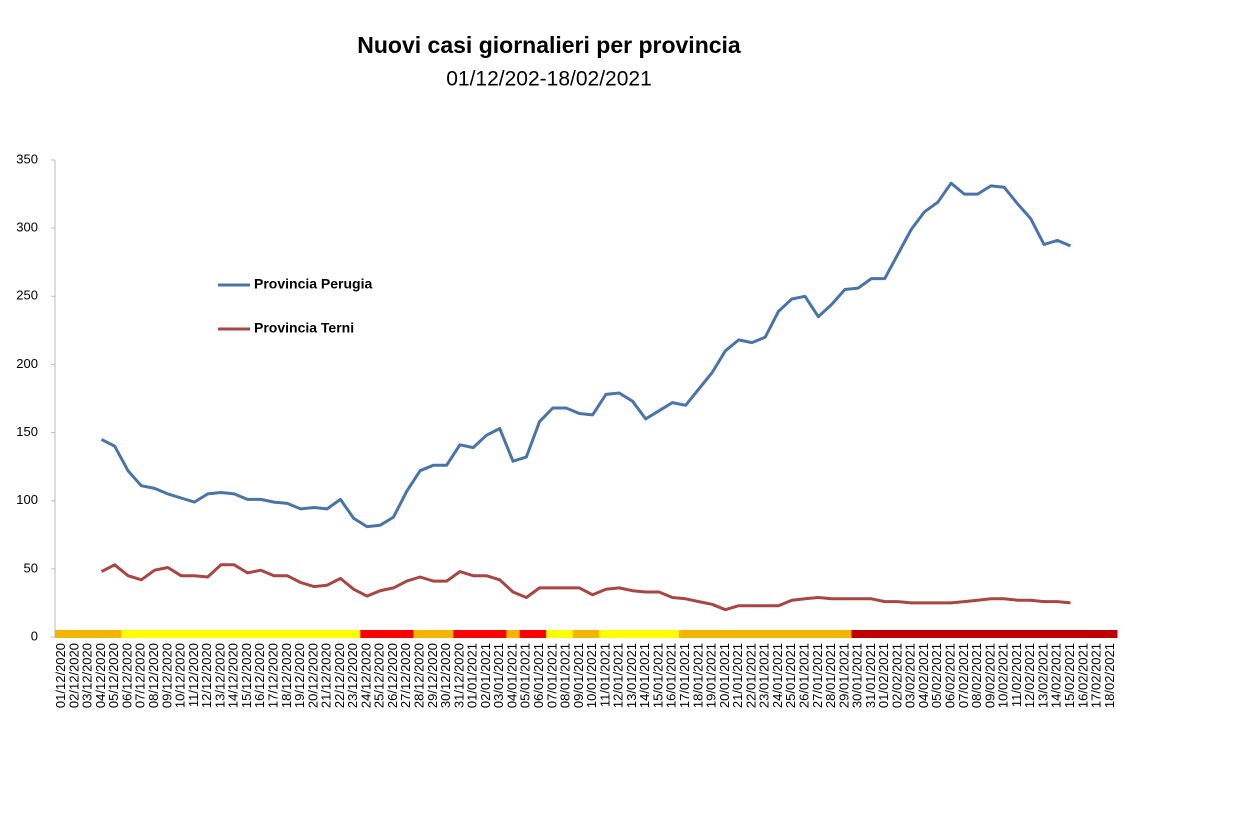 Image resolution: width=1239 pixels, height=822 pixels. What do you see at coordinates (1003, 675) in the screenshot?
I see `x-tick-label: 10/02/2021` at bounding box center [1003, 675].